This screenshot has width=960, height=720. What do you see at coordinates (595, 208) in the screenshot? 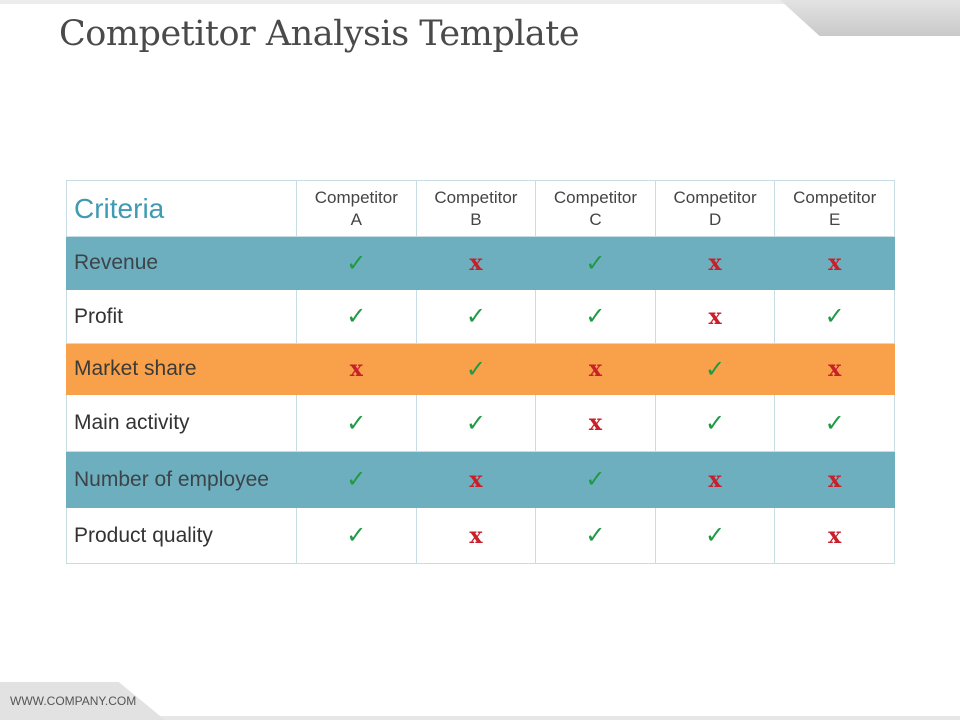
I see `competitor-c-header: Competitor C` at bounding box center [595, 208].